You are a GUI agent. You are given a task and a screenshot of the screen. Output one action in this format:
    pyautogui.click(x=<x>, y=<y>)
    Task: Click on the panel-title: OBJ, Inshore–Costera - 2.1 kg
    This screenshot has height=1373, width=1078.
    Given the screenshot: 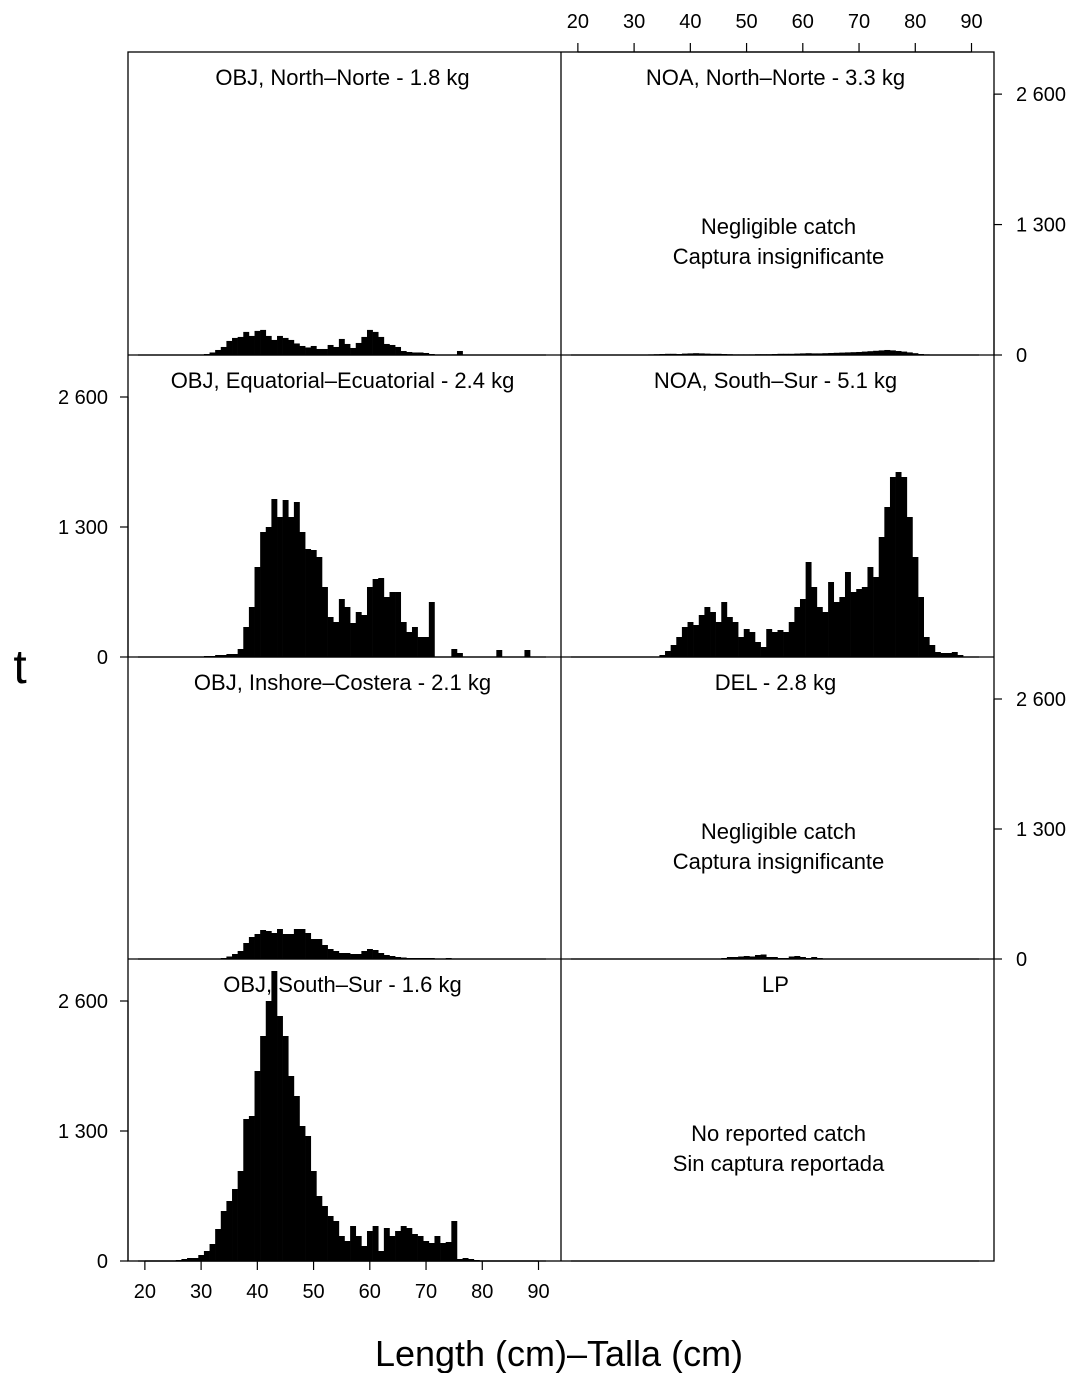 What is the action you would take?
    pyautogui.click(x=342, y=682)
    